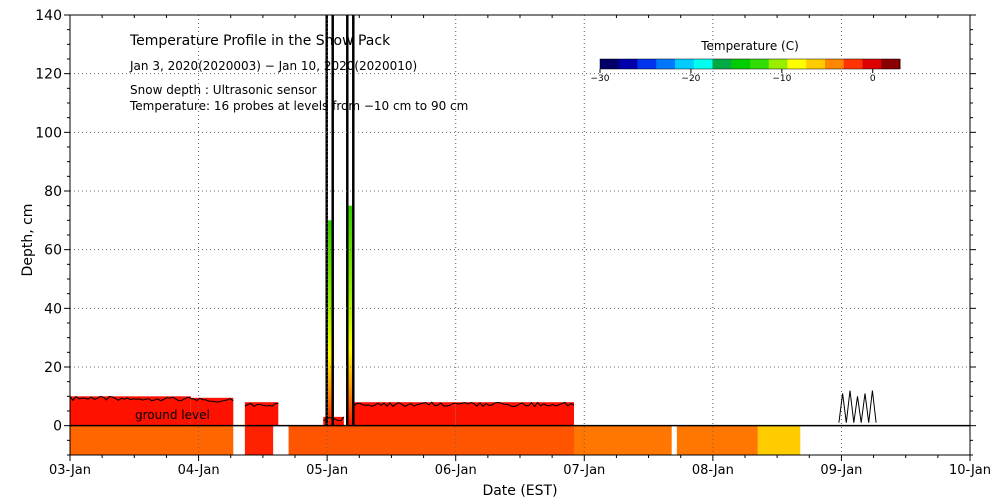  Describe the element at coordinates (749, 46) in the screenshot. I see `colorbar-title: Temperature (C)` at that location.